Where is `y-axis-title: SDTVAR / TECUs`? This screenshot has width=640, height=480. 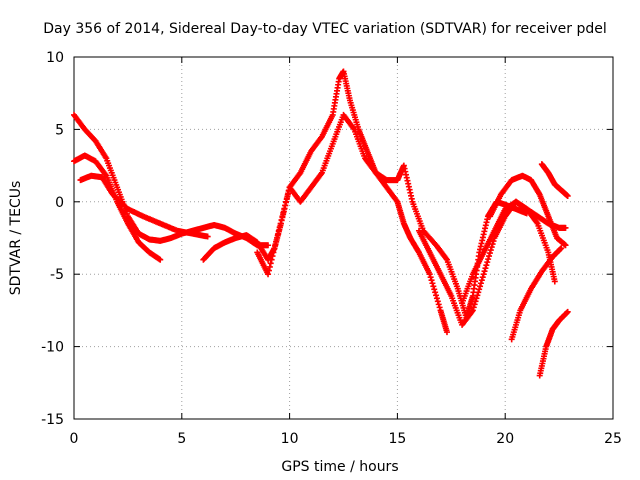
y-axis-title: SDTVAR / TECUs is located at coordinates (16, 238).